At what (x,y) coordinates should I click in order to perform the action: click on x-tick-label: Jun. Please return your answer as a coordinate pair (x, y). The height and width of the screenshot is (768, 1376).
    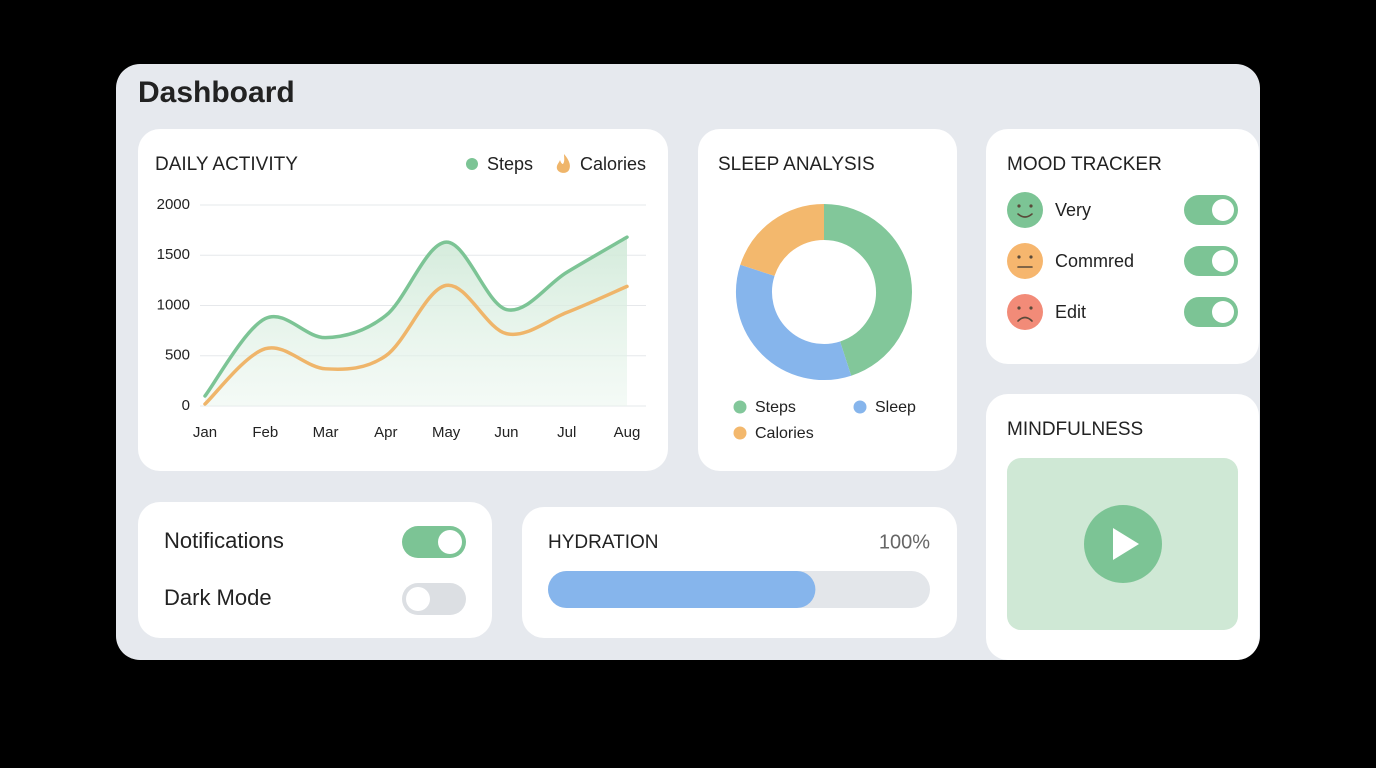
    Looking at the image, I should click on (506, 432).